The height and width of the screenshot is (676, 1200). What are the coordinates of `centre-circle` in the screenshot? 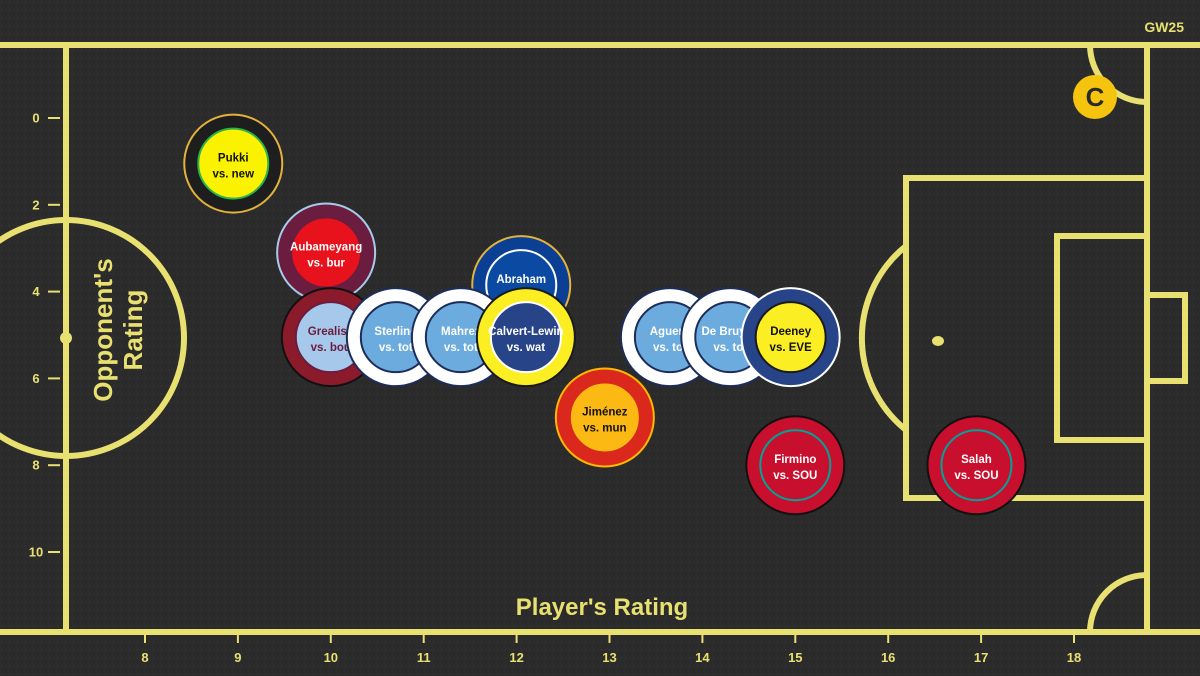 It's located at (93, 338).